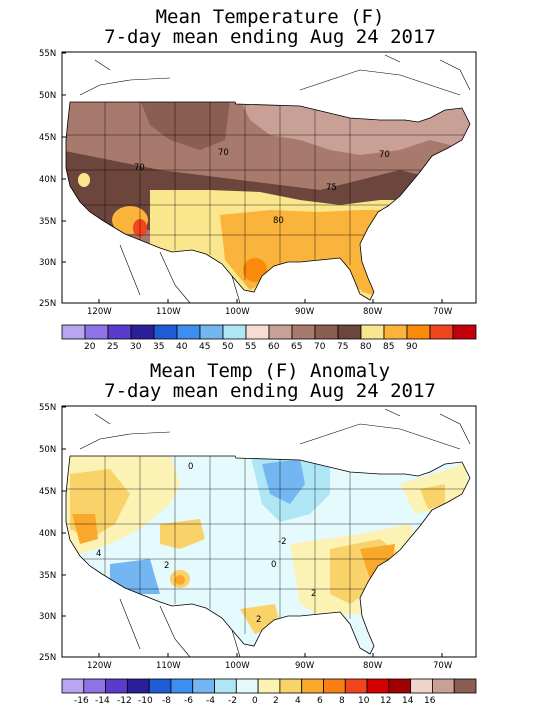  What do you see at coordinates (47, 222) in the screenshot?
I see `panel1-lat-label: 35N` at bounding box center [47, 222].